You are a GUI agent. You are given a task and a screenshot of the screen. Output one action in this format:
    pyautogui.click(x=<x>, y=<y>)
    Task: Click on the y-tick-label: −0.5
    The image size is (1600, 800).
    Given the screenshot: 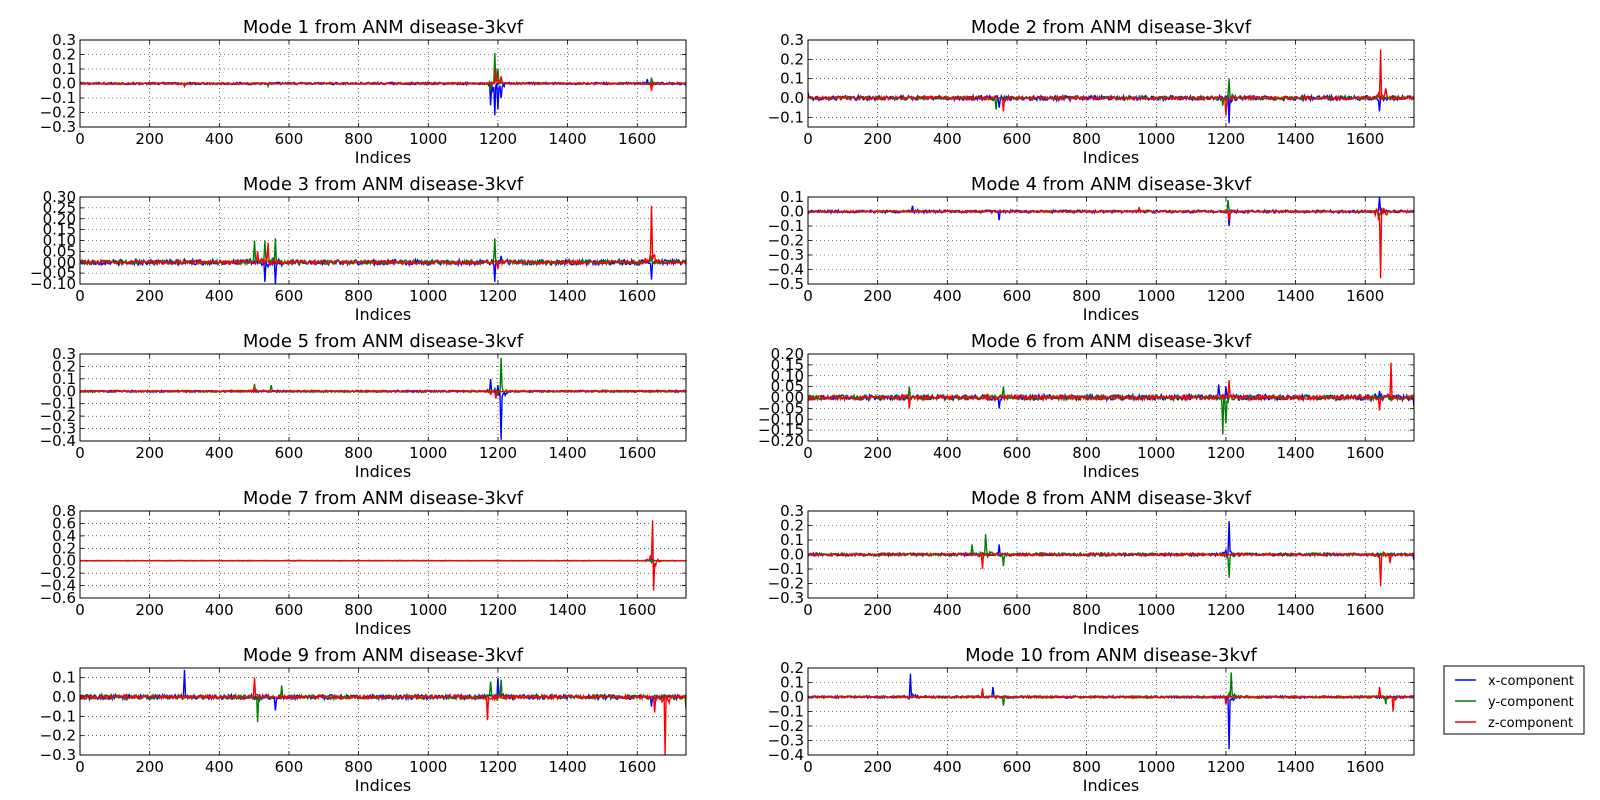 What is the action you would take?
    pyautogui.click(x=786, y=284)
    